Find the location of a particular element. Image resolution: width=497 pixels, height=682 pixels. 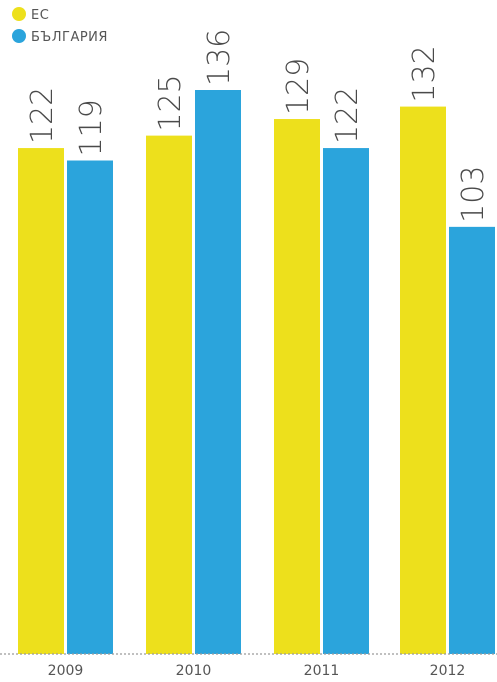

x-tick-labels: 2009 2010 2011 2012 is located at coordinates (257, 671).